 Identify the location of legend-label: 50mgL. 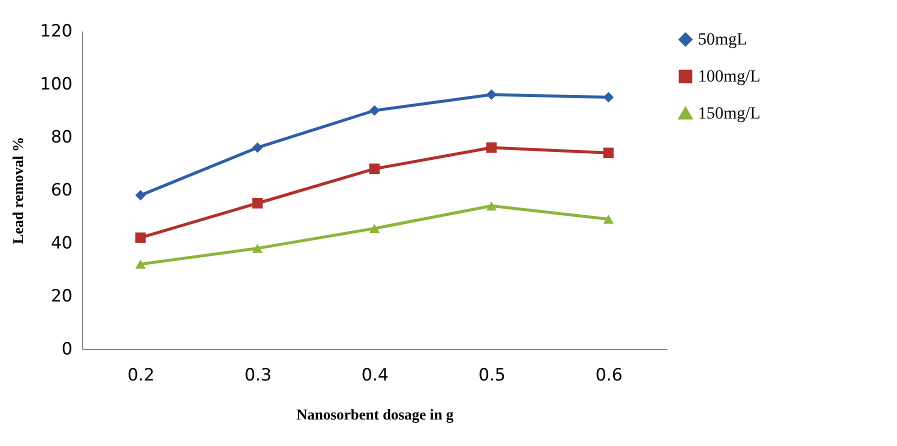
(723, 39).